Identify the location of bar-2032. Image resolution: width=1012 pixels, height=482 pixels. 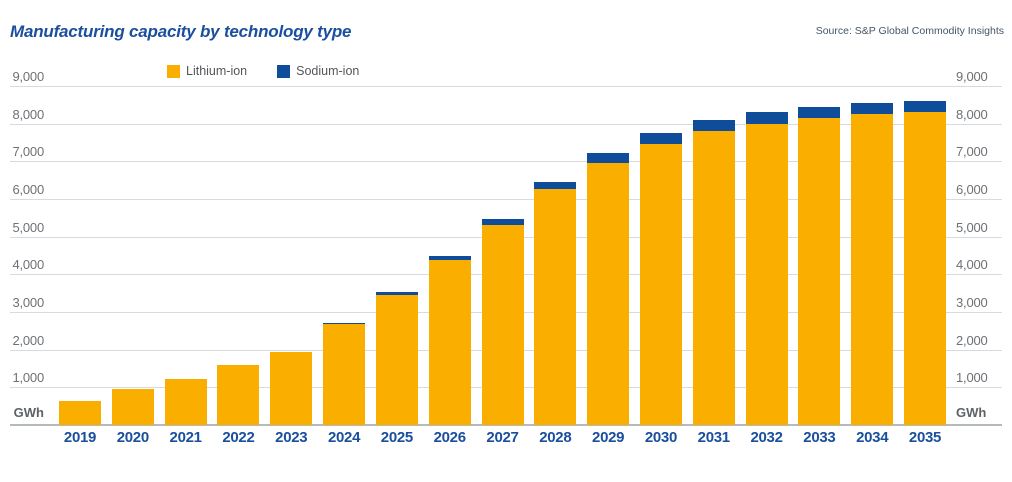
(766, 268).